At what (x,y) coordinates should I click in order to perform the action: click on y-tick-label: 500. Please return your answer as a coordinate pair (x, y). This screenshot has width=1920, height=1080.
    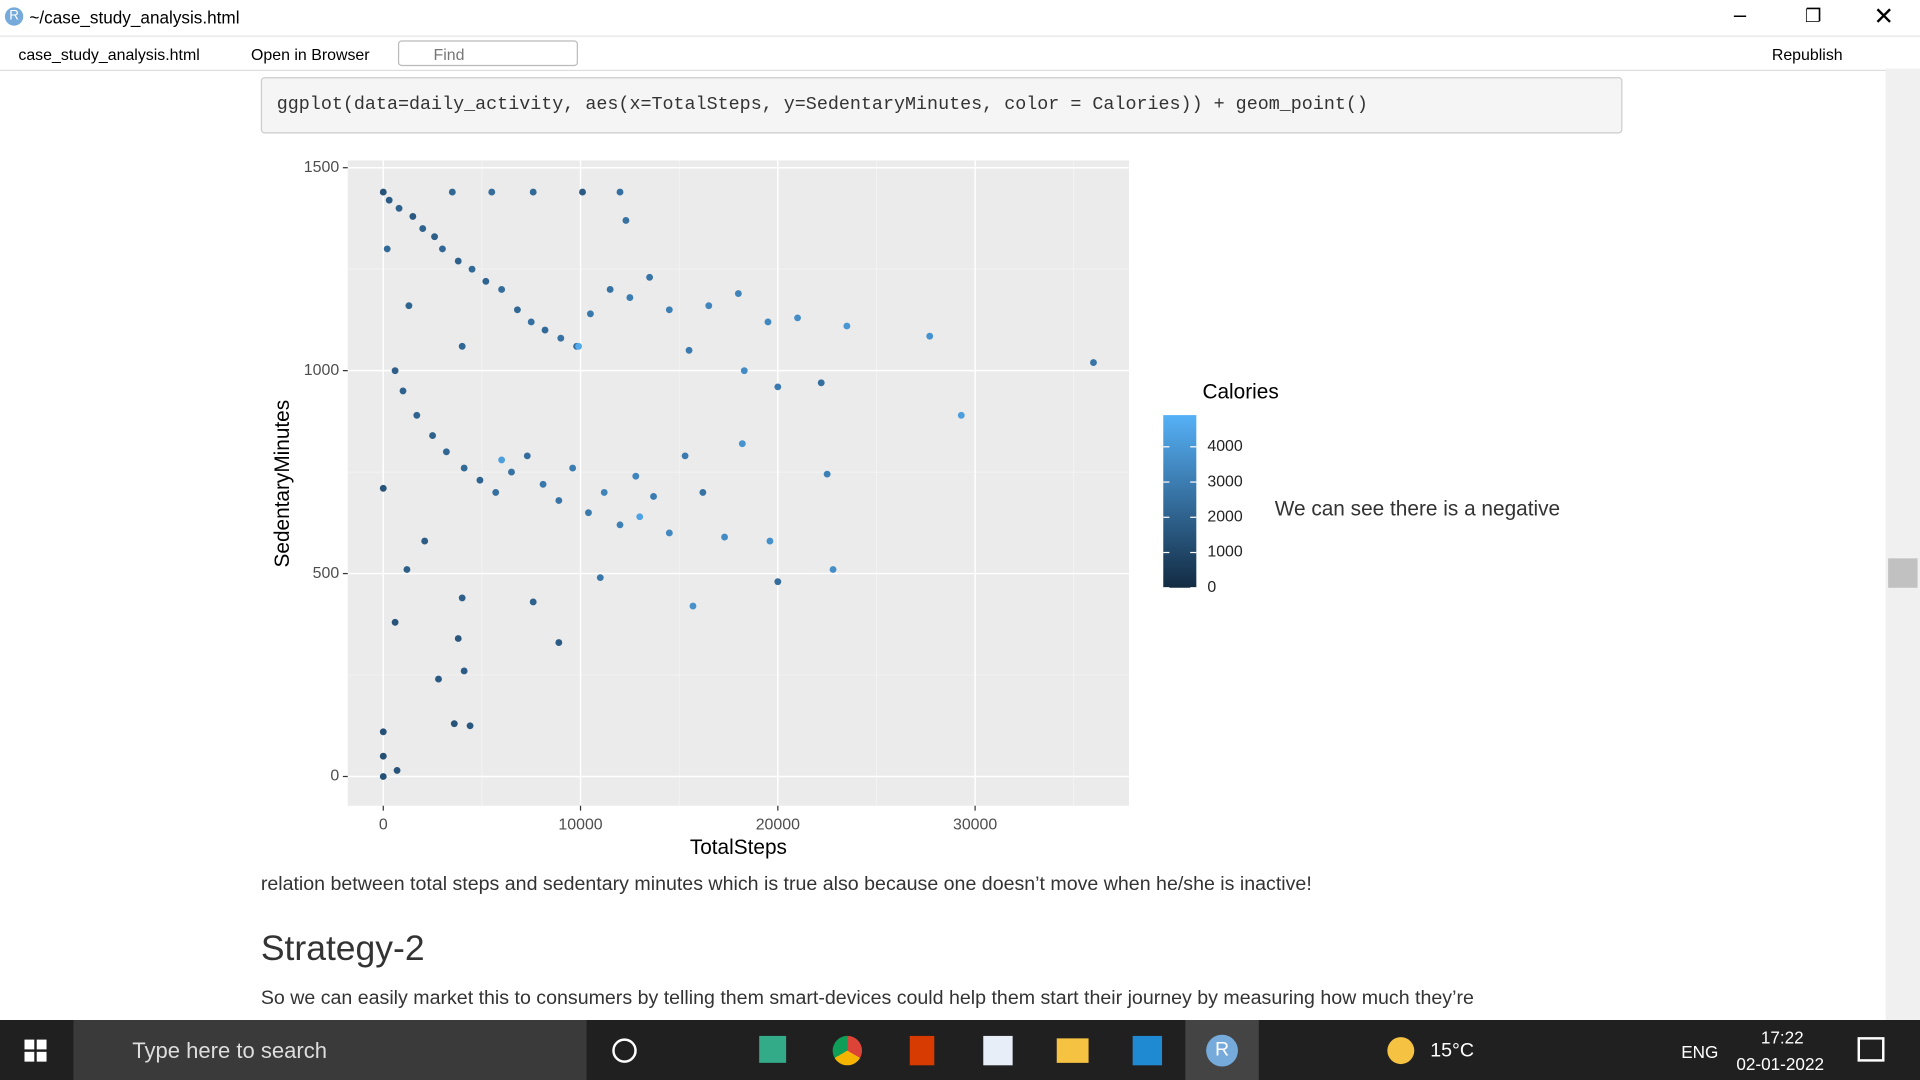
    Looking at the image, I should click on (326, 573).